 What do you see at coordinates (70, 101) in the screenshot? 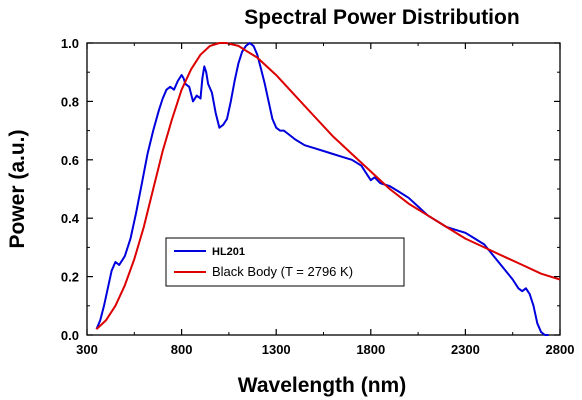
I see `y-tick-label: 0.8` at bounding box center [70, 101].